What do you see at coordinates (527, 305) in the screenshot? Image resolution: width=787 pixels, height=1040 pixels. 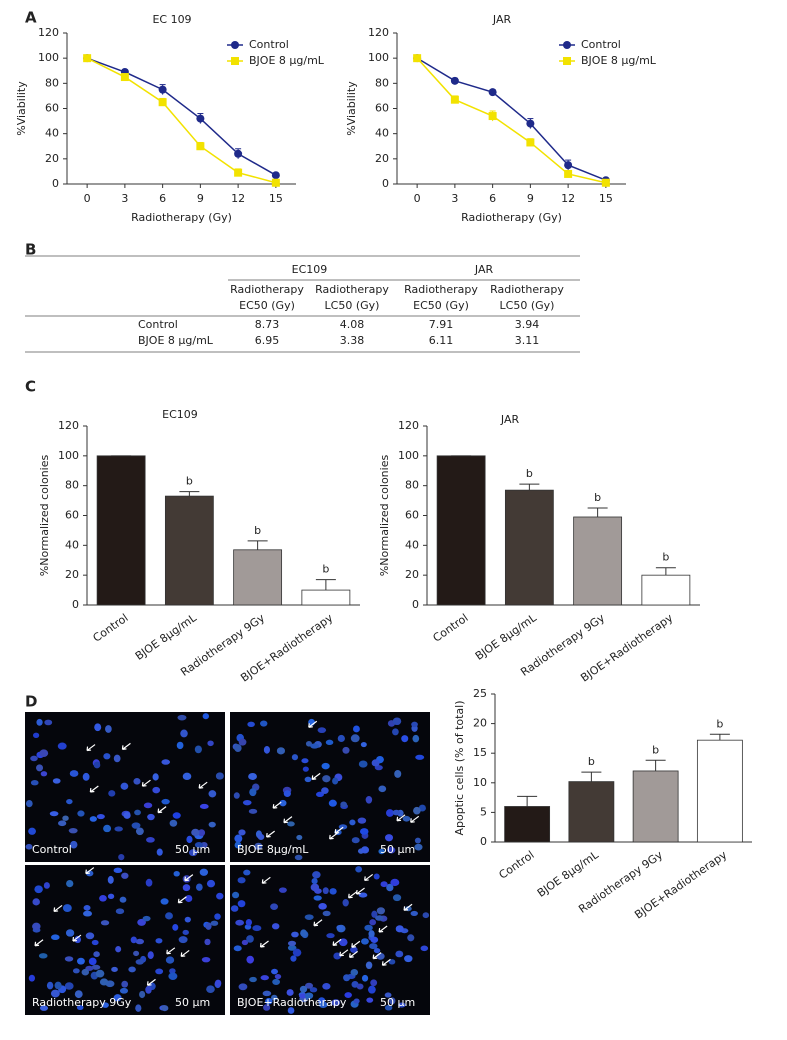 I see `table-column-header: LC50 (Gy)` at bounding box center [527, 305].